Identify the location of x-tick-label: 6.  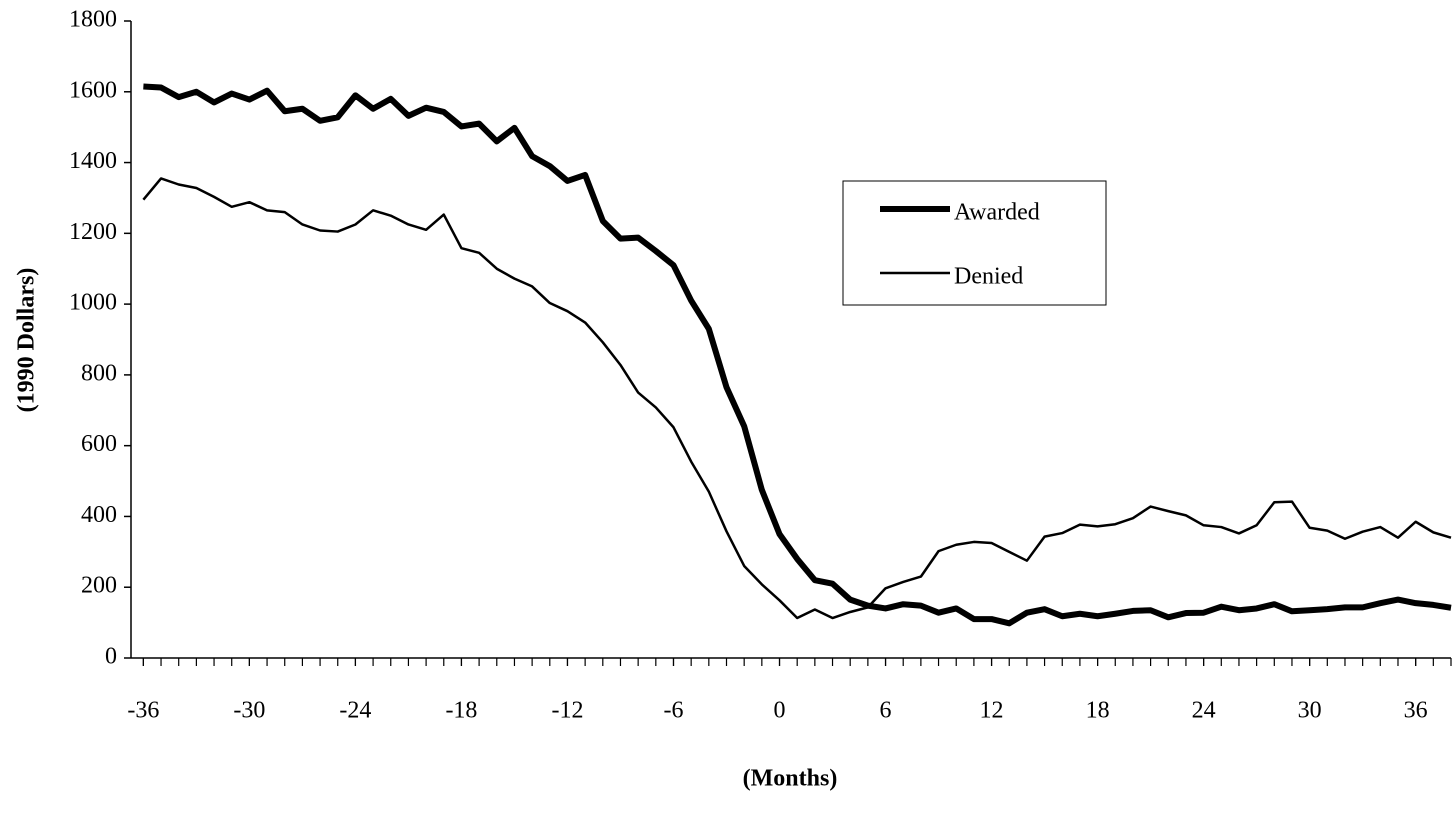
(886, 711).